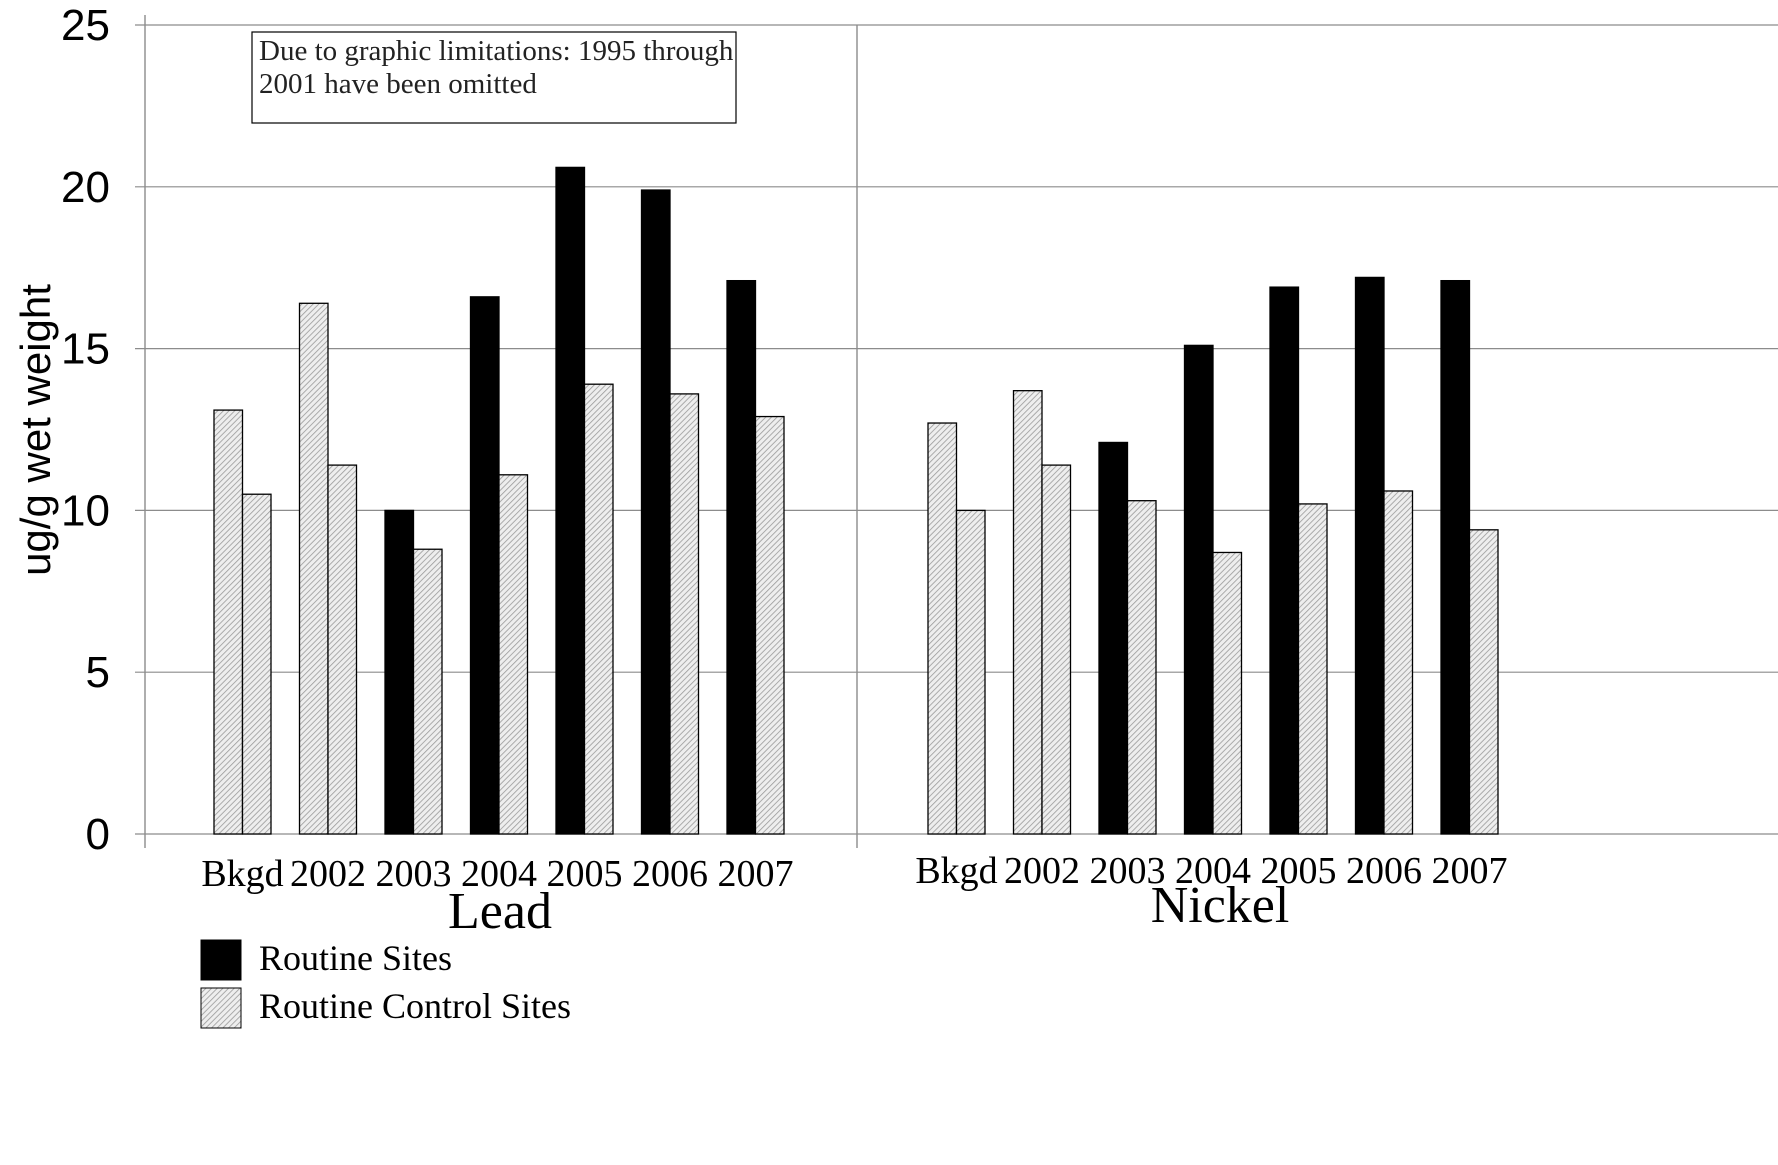 The image size is (1778, 1165). What do you see at coordinates (98, 672) in the screenshot?
I see `y-tick-label: 5` at bounding box center [98, 672].